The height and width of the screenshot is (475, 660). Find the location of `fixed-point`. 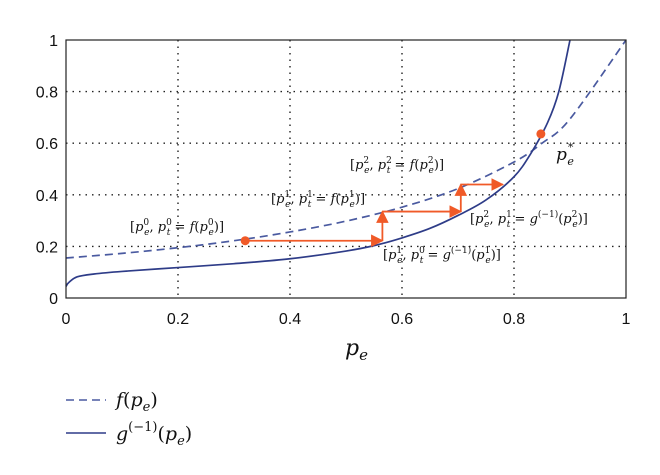

fixed-point is located at coordinates (541, 134).